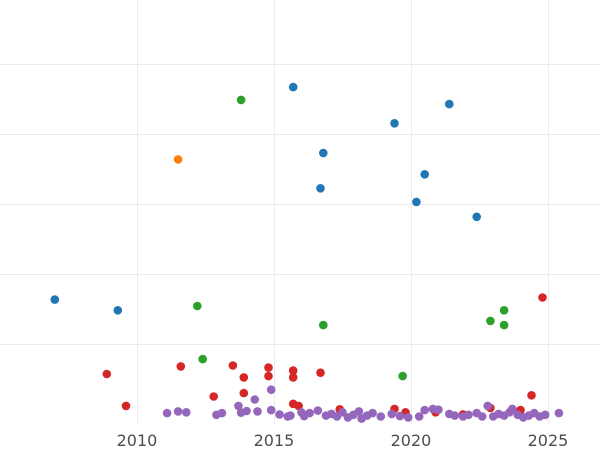 This screenshot has height=450, width=600. Describe the element at coordinates (548, 440) in the screenshot. I see `x-tick-label: 2025` at that location.